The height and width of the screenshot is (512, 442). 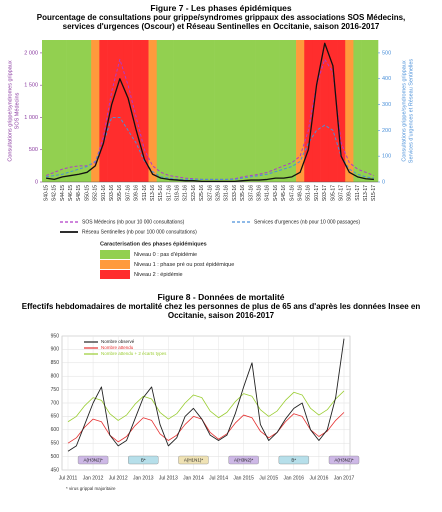 I want to click on x-tick-label: Jul 2016, so click(x=318, y=478).